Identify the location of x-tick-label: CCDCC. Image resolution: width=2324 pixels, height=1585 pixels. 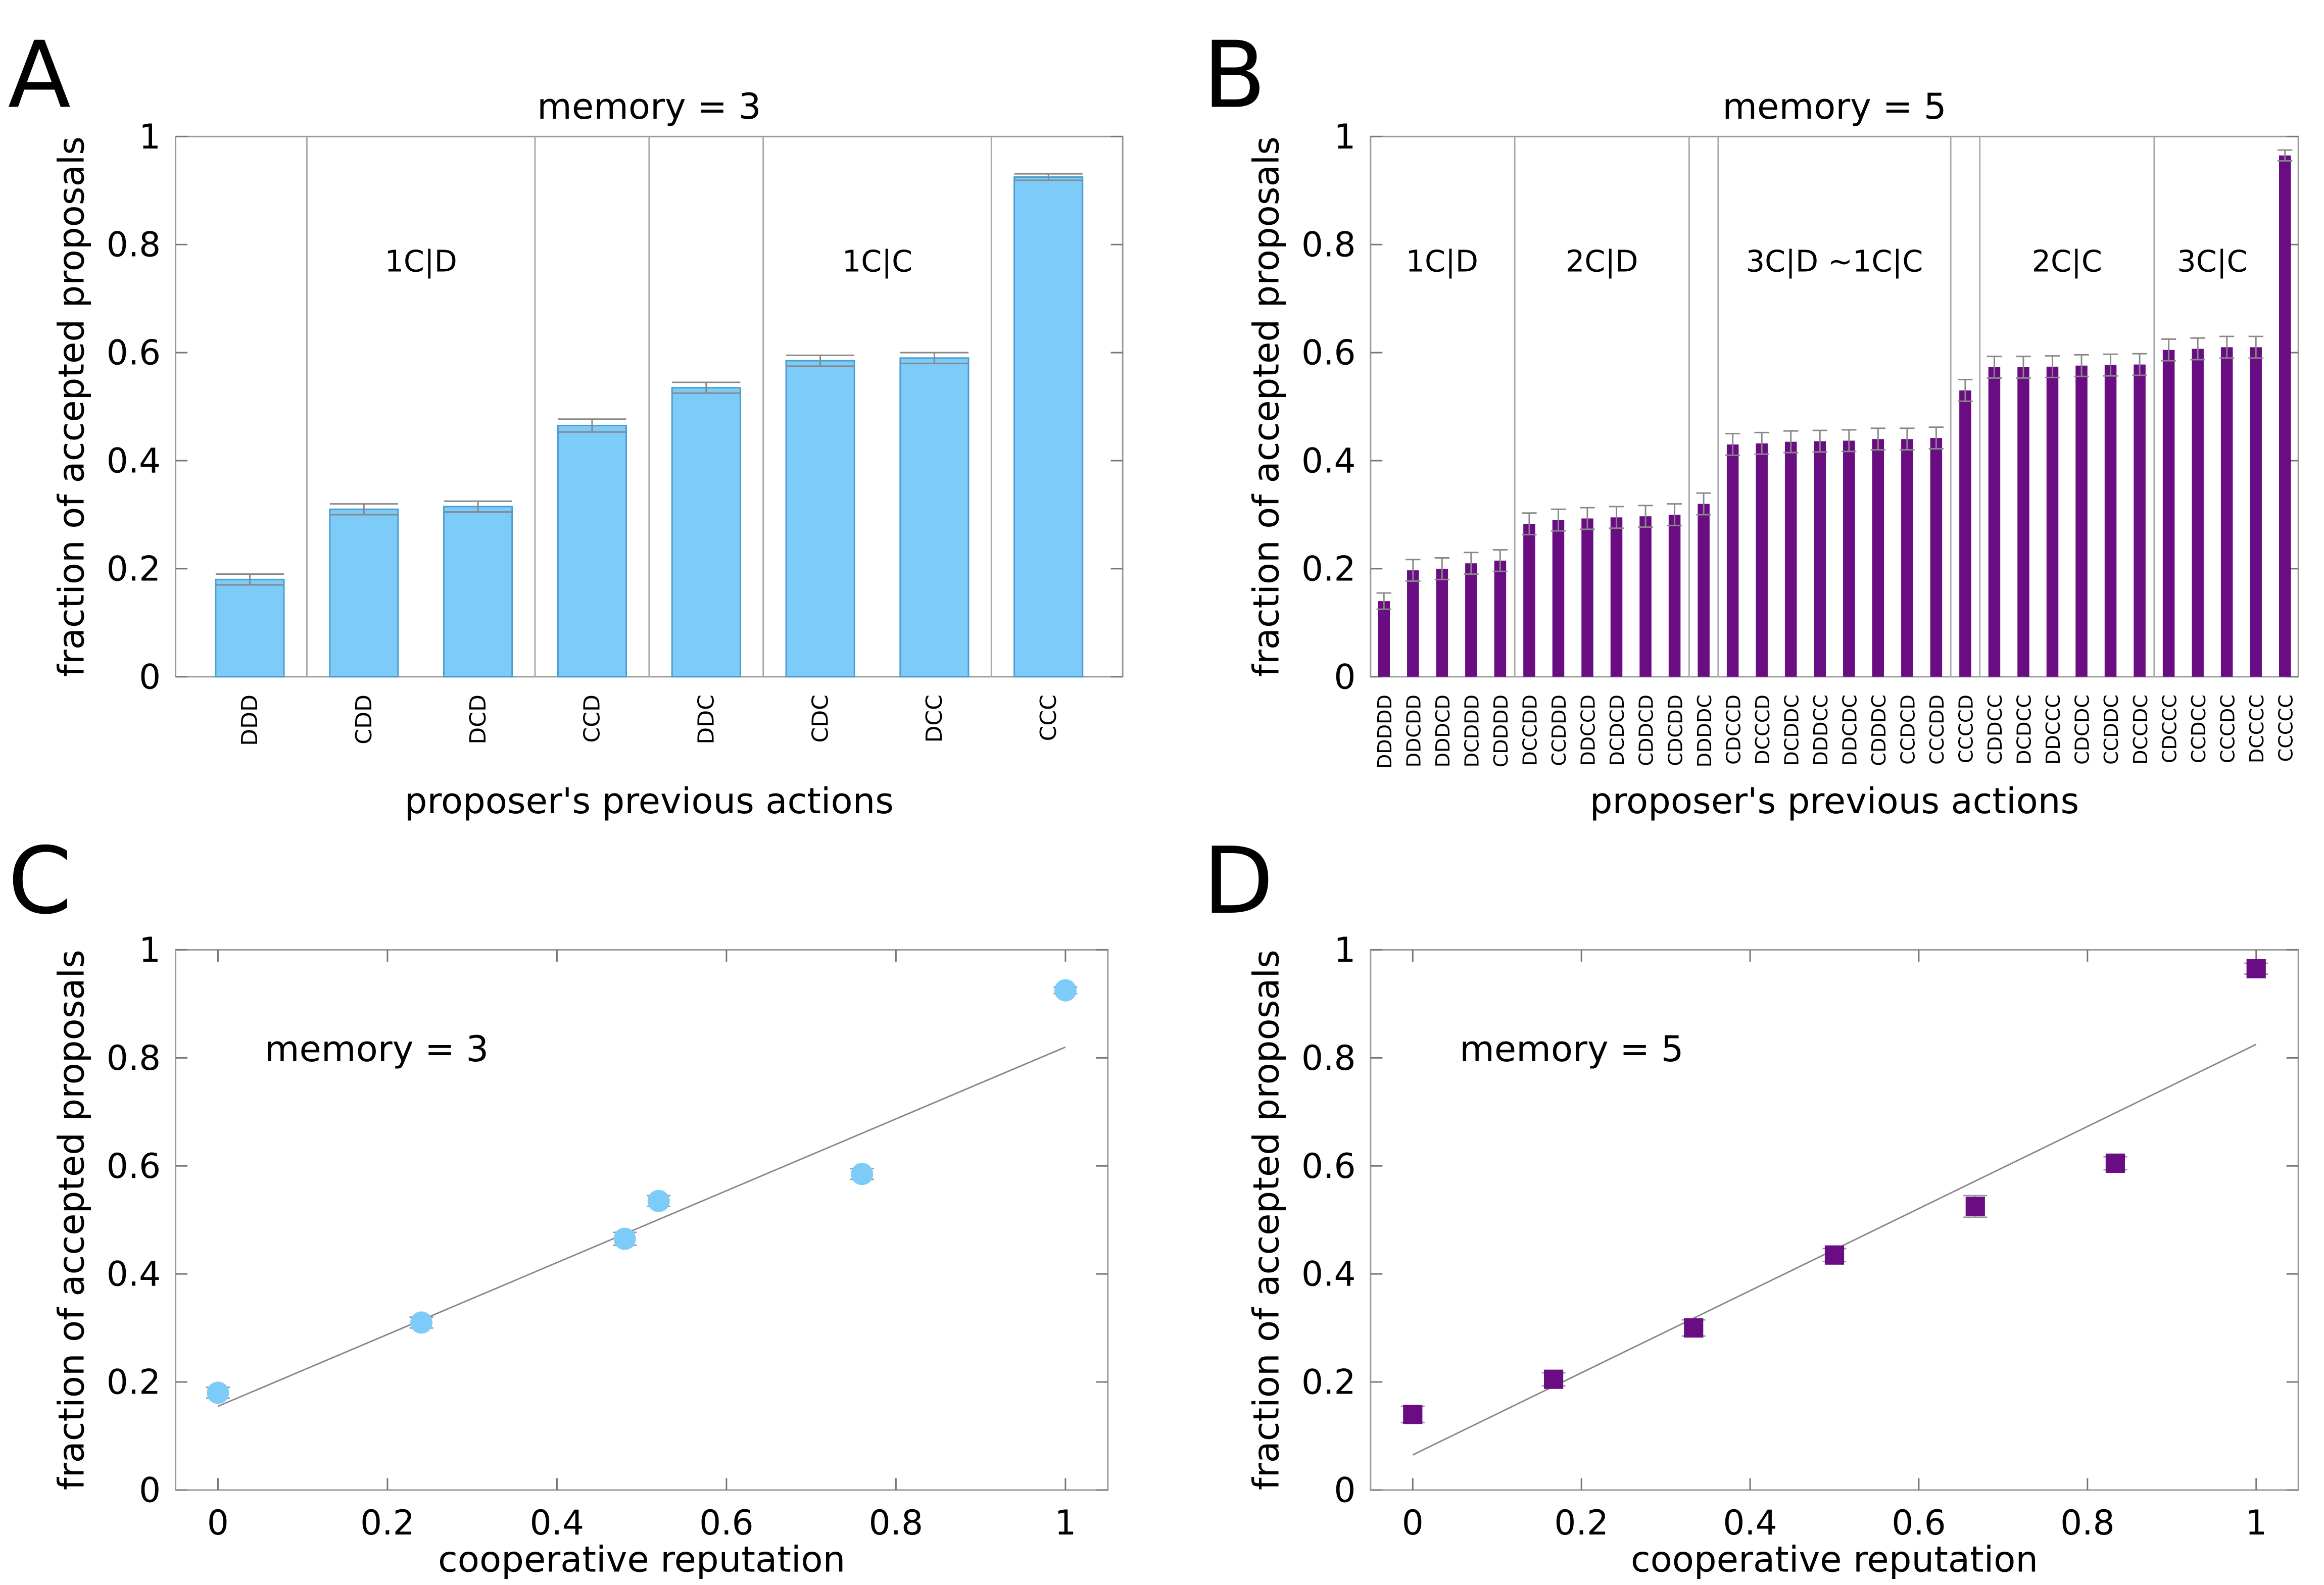
(2199, 729).